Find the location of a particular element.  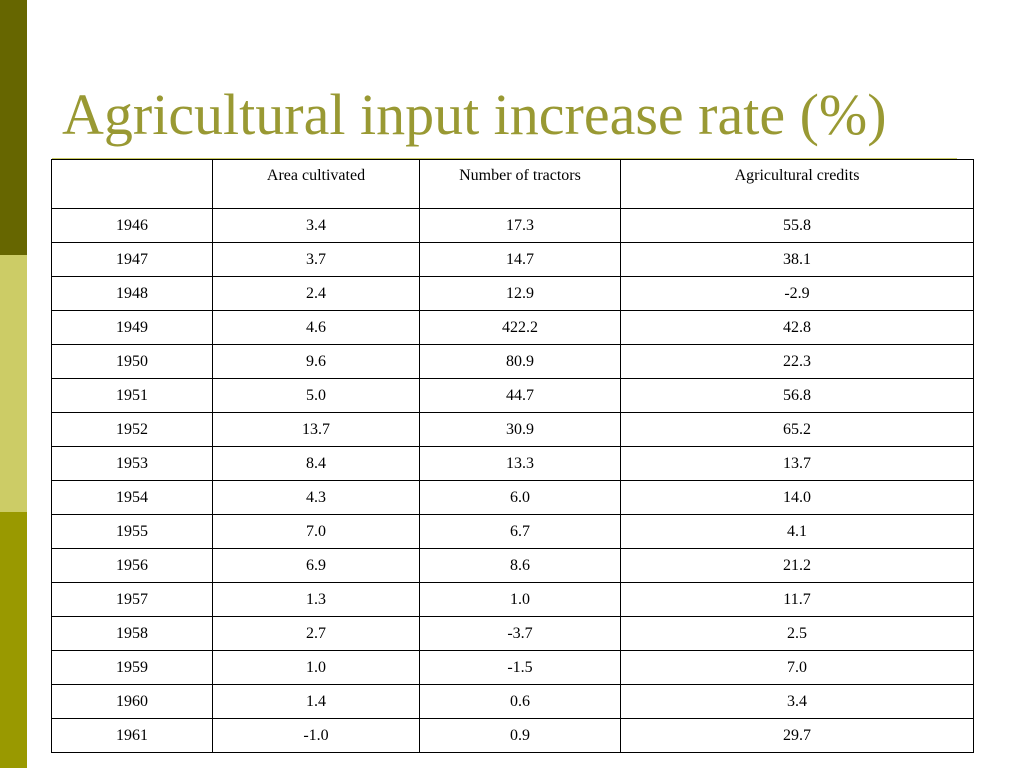

table-row: 1952 13.7 30.9 65.2 is located at coordinates (512, 429).